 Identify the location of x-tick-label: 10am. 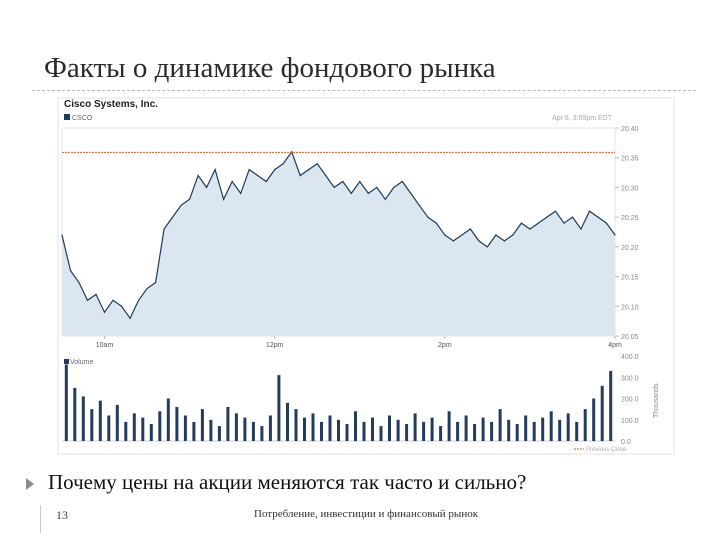
(105, 345).